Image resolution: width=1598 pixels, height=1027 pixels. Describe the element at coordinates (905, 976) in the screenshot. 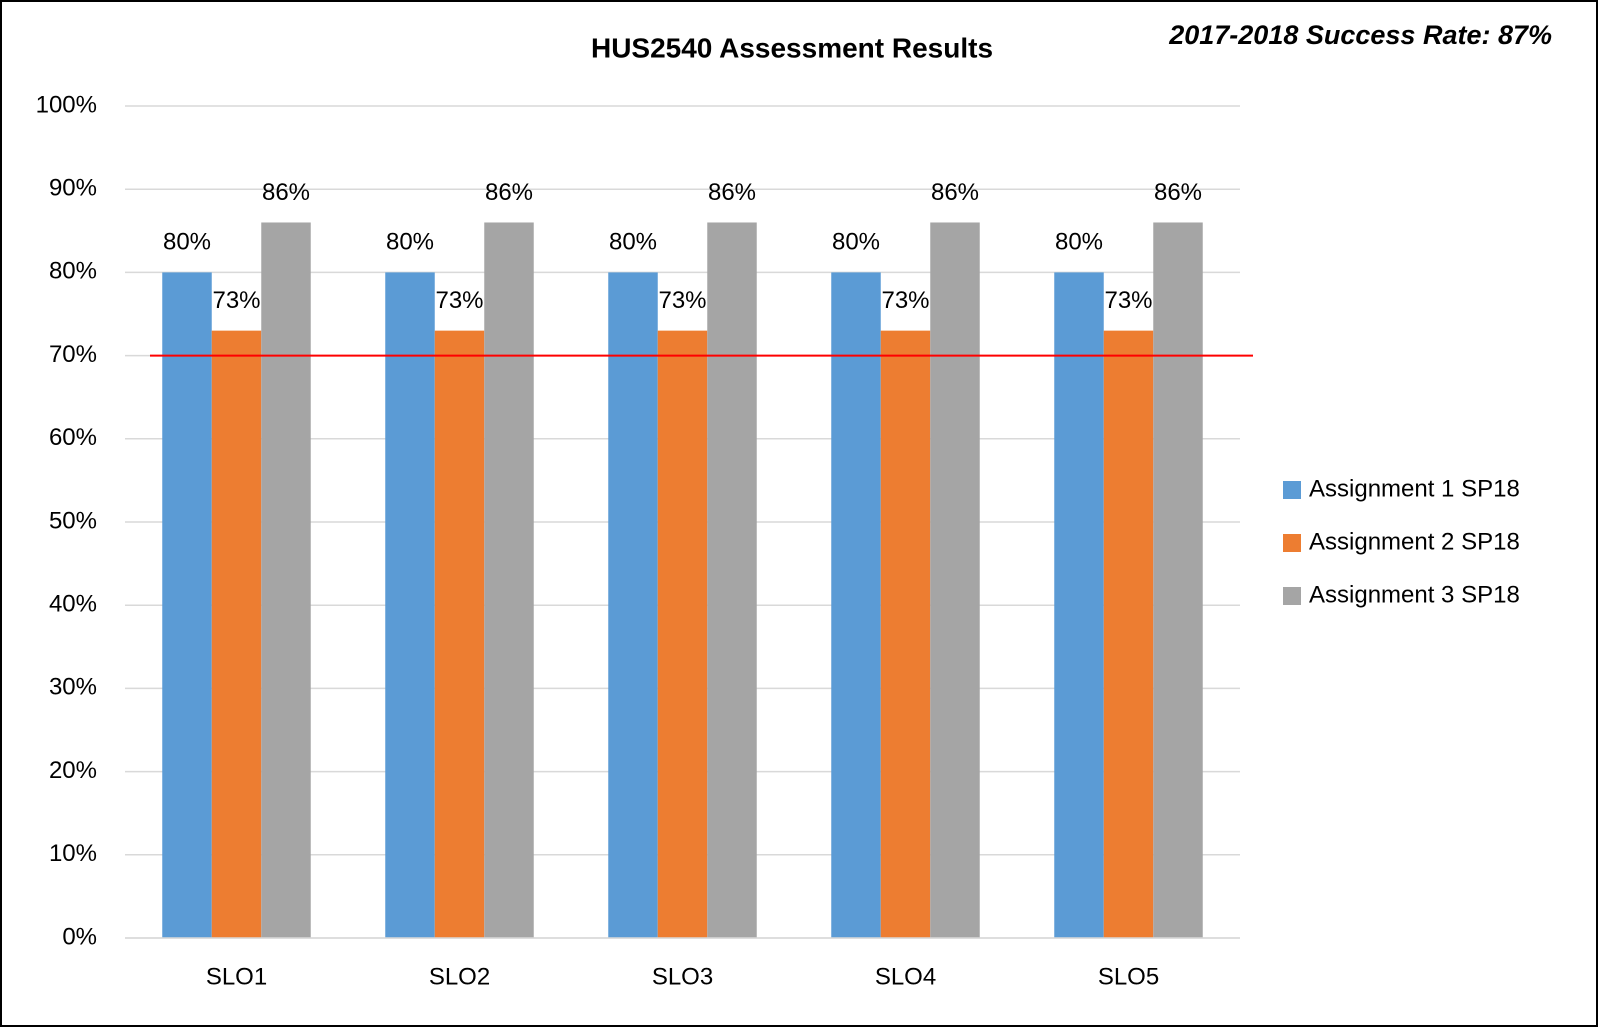

I see `x-tick-label: SLO4` at that location.